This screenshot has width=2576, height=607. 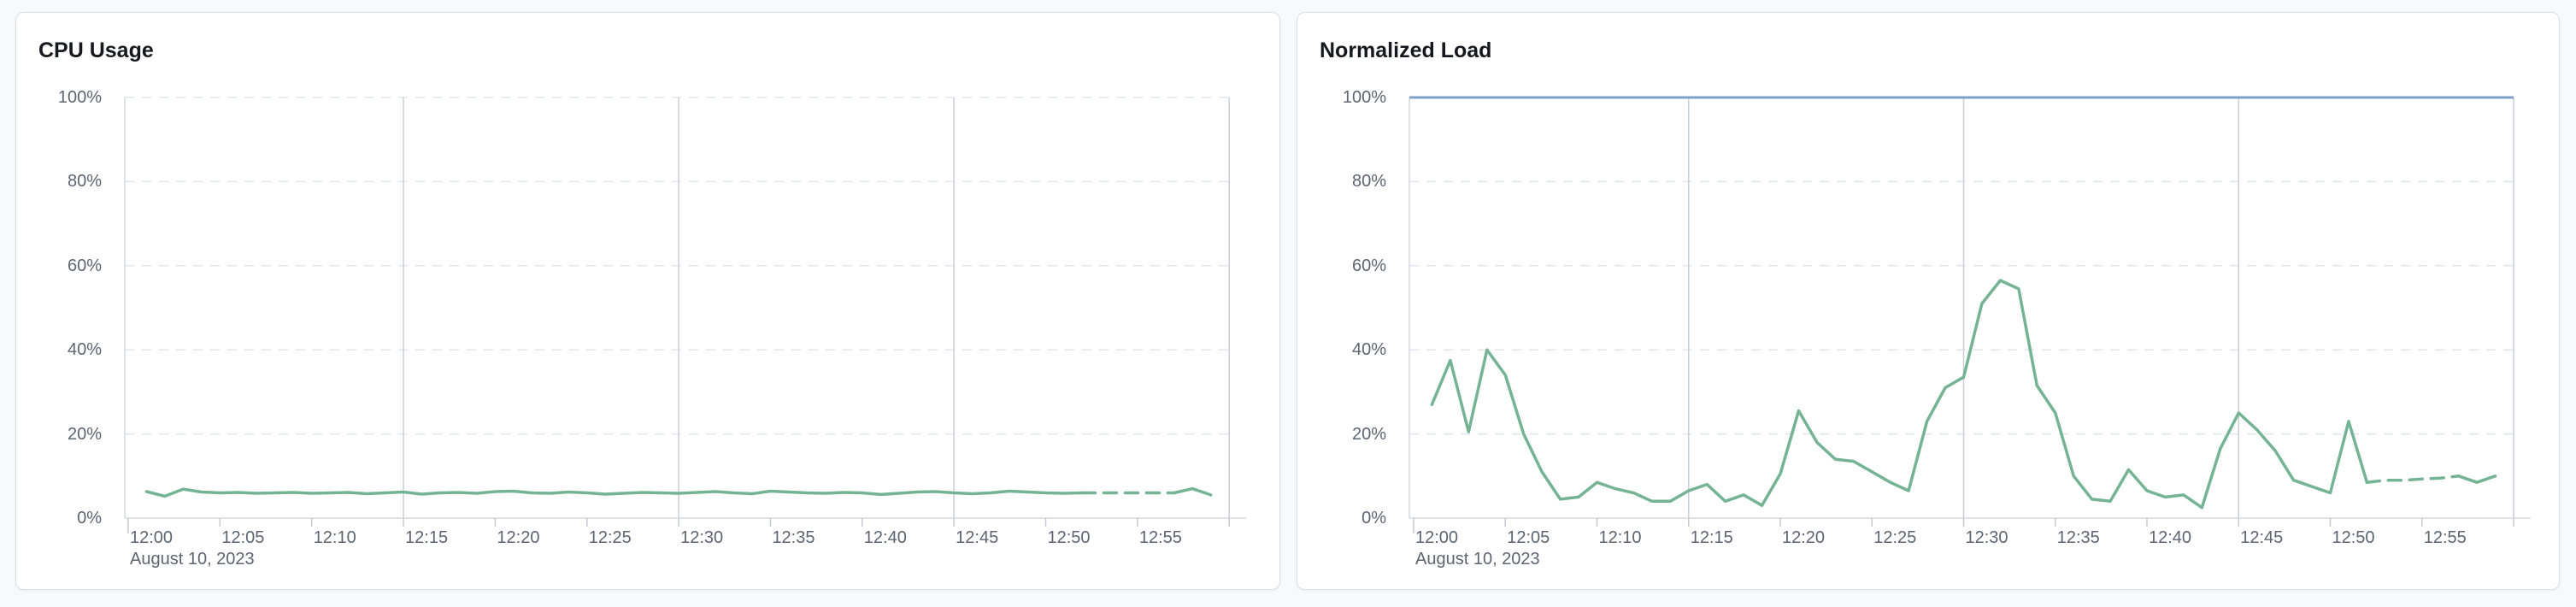 I want to click on series-line-dashed, so click(x=2413, y=479).